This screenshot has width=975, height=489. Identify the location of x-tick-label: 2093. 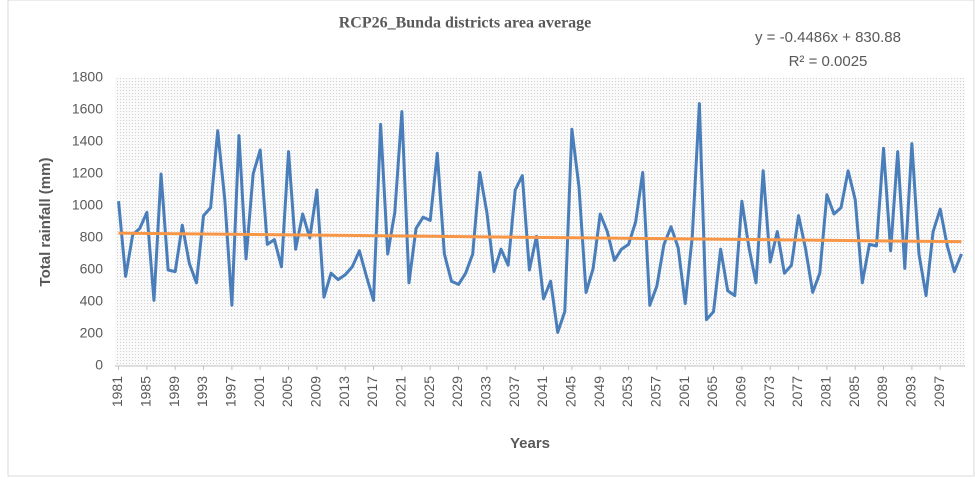
(911, 391).